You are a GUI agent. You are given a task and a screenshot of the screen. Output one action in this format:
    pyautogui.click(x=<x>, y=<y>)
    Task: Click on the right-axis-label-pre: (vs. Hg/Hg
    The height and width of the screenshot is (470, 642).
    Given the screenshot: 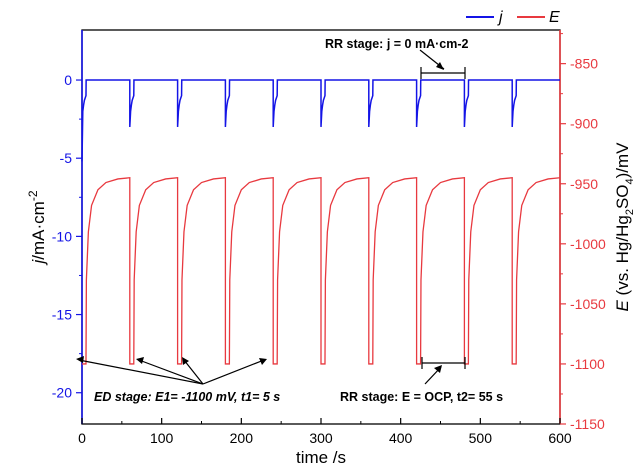 What is the action you would take?
    pyautogui.click(x=622, y=257)
    